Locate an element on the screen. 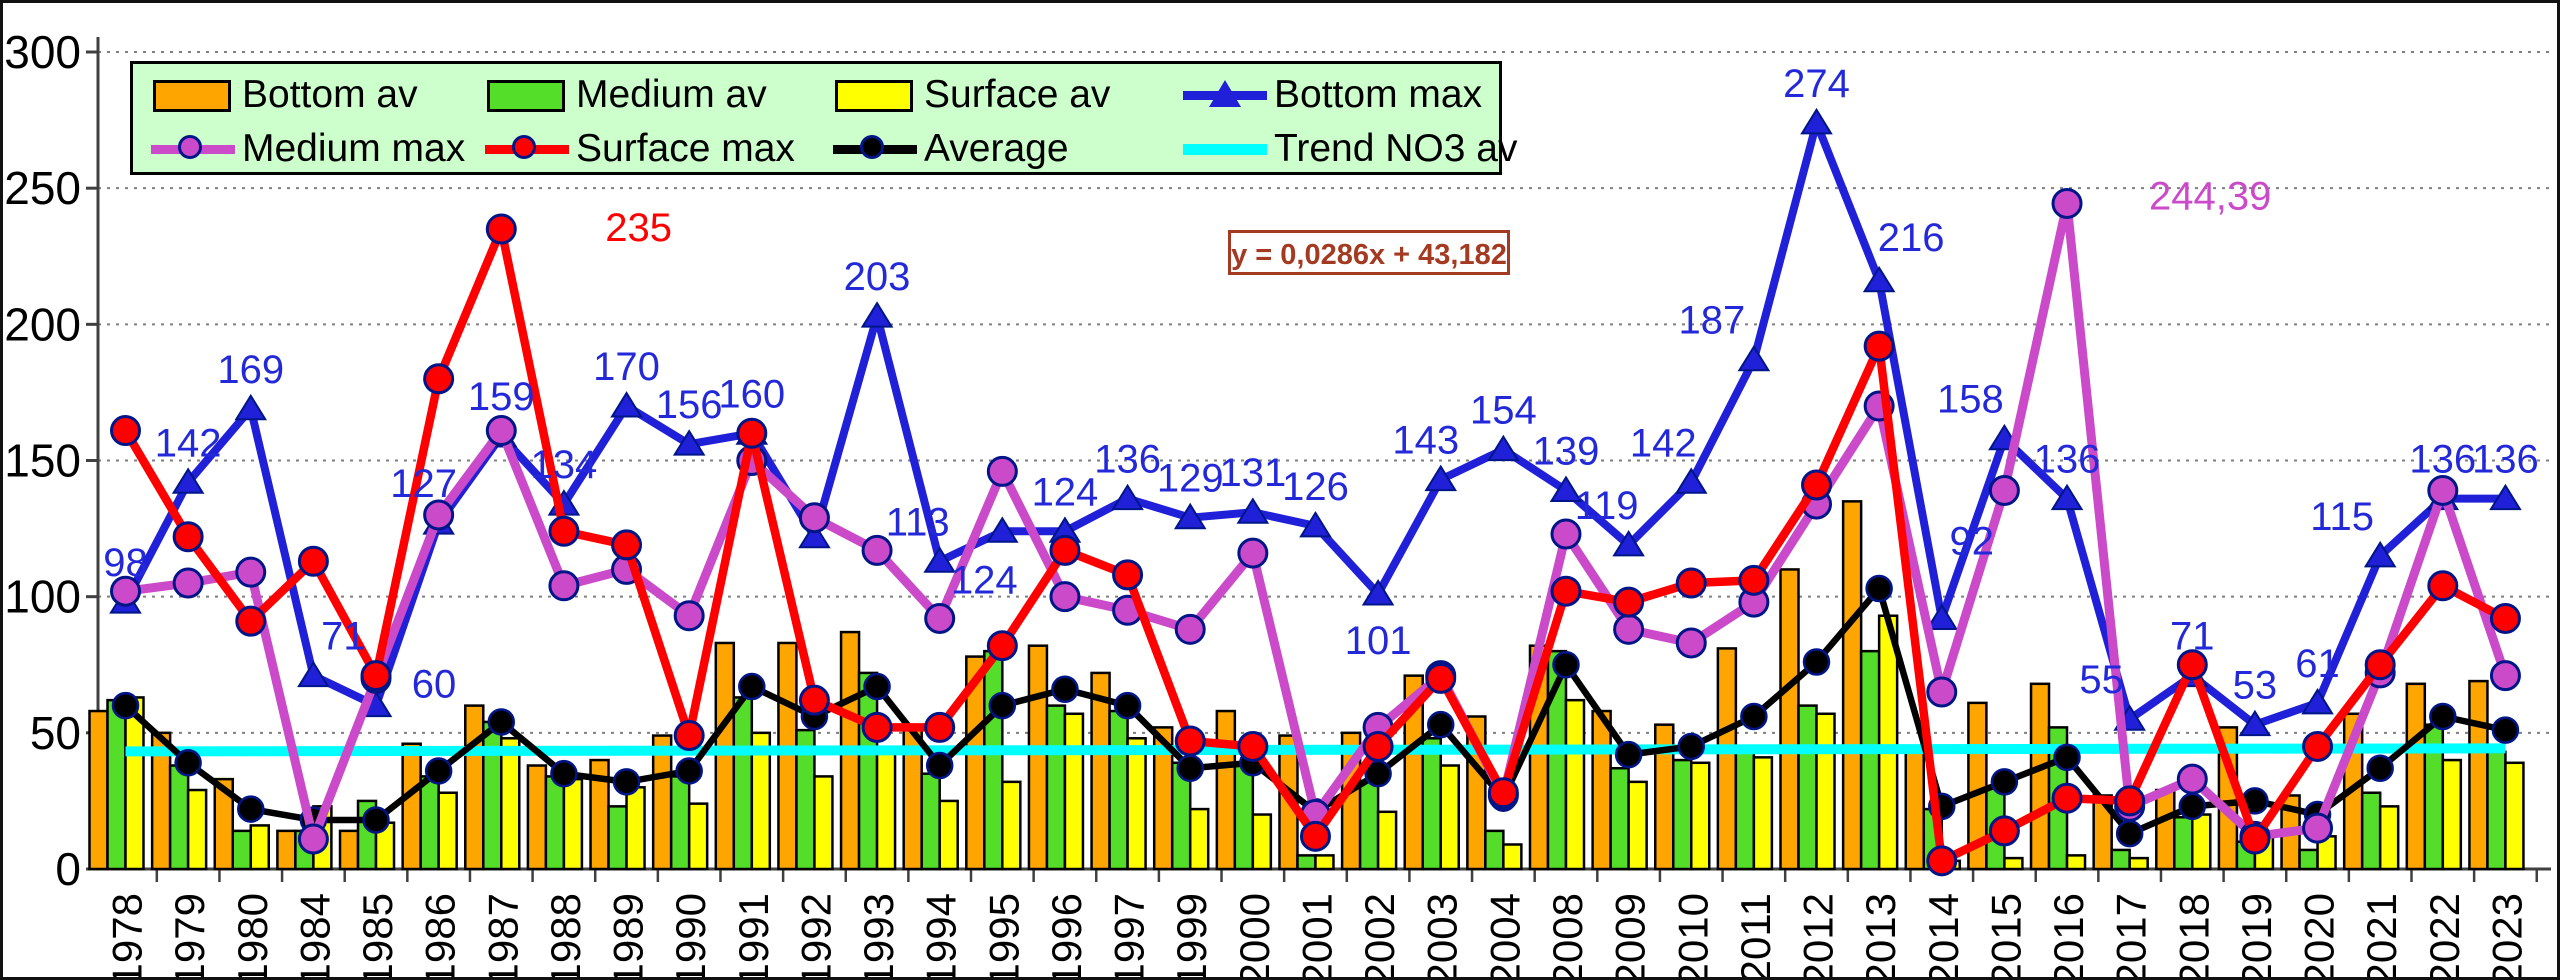 The width and height of the screenshot is (2560, 980). bar-bottom-av-1985 is located at coordinates (349, 850).